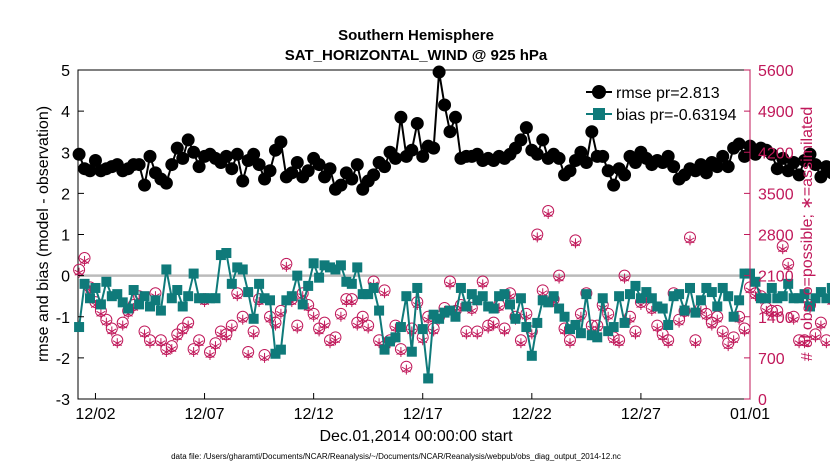  Describe the element at coordinates (65, 236) in the screenshot. I see `y-left-tick-label: 1` at that location.